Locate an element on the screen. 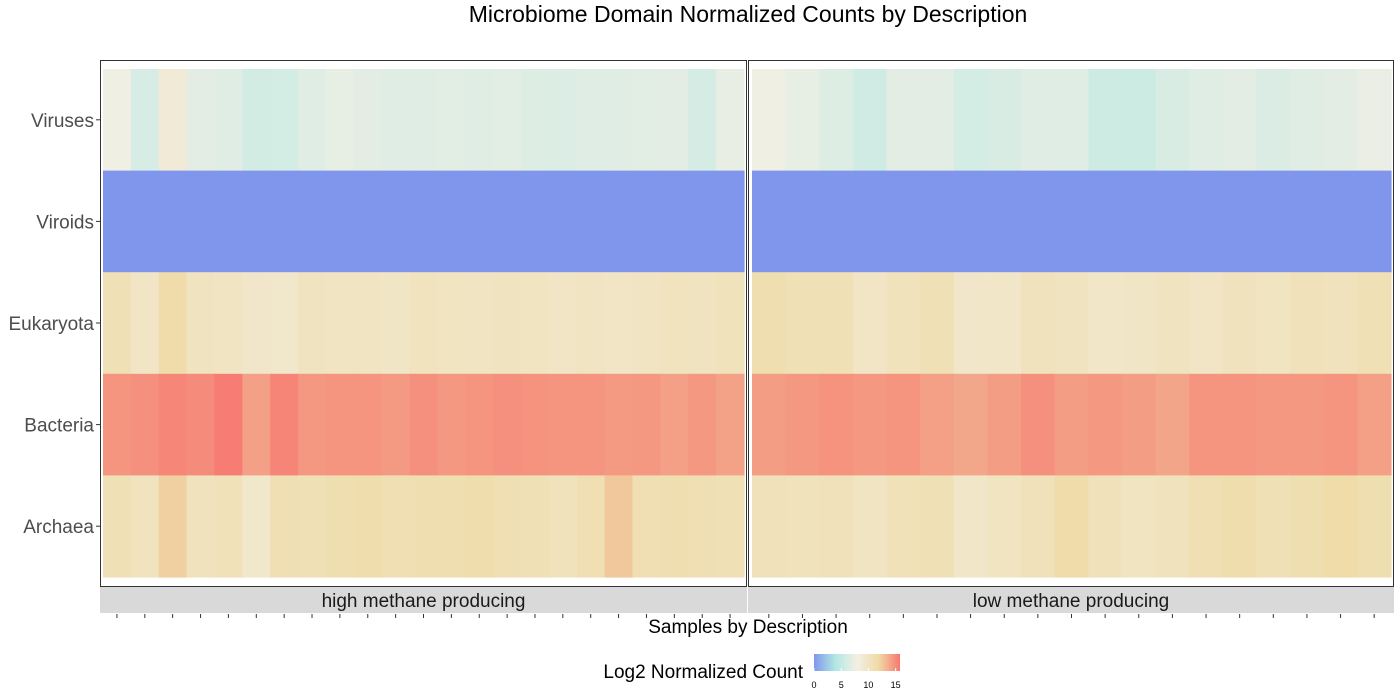  x-axis-title: Samples by Description is located at coordinates (748, 627).